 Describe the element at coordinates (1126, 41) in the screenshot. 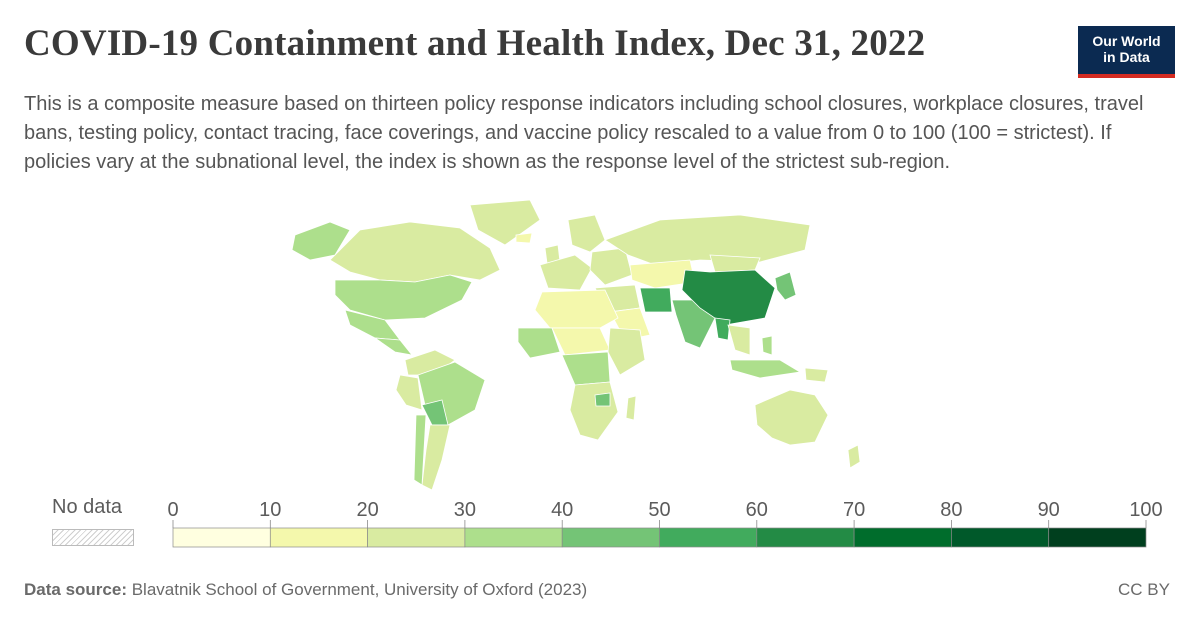

I see `logo-line-1: Our World` at that location.